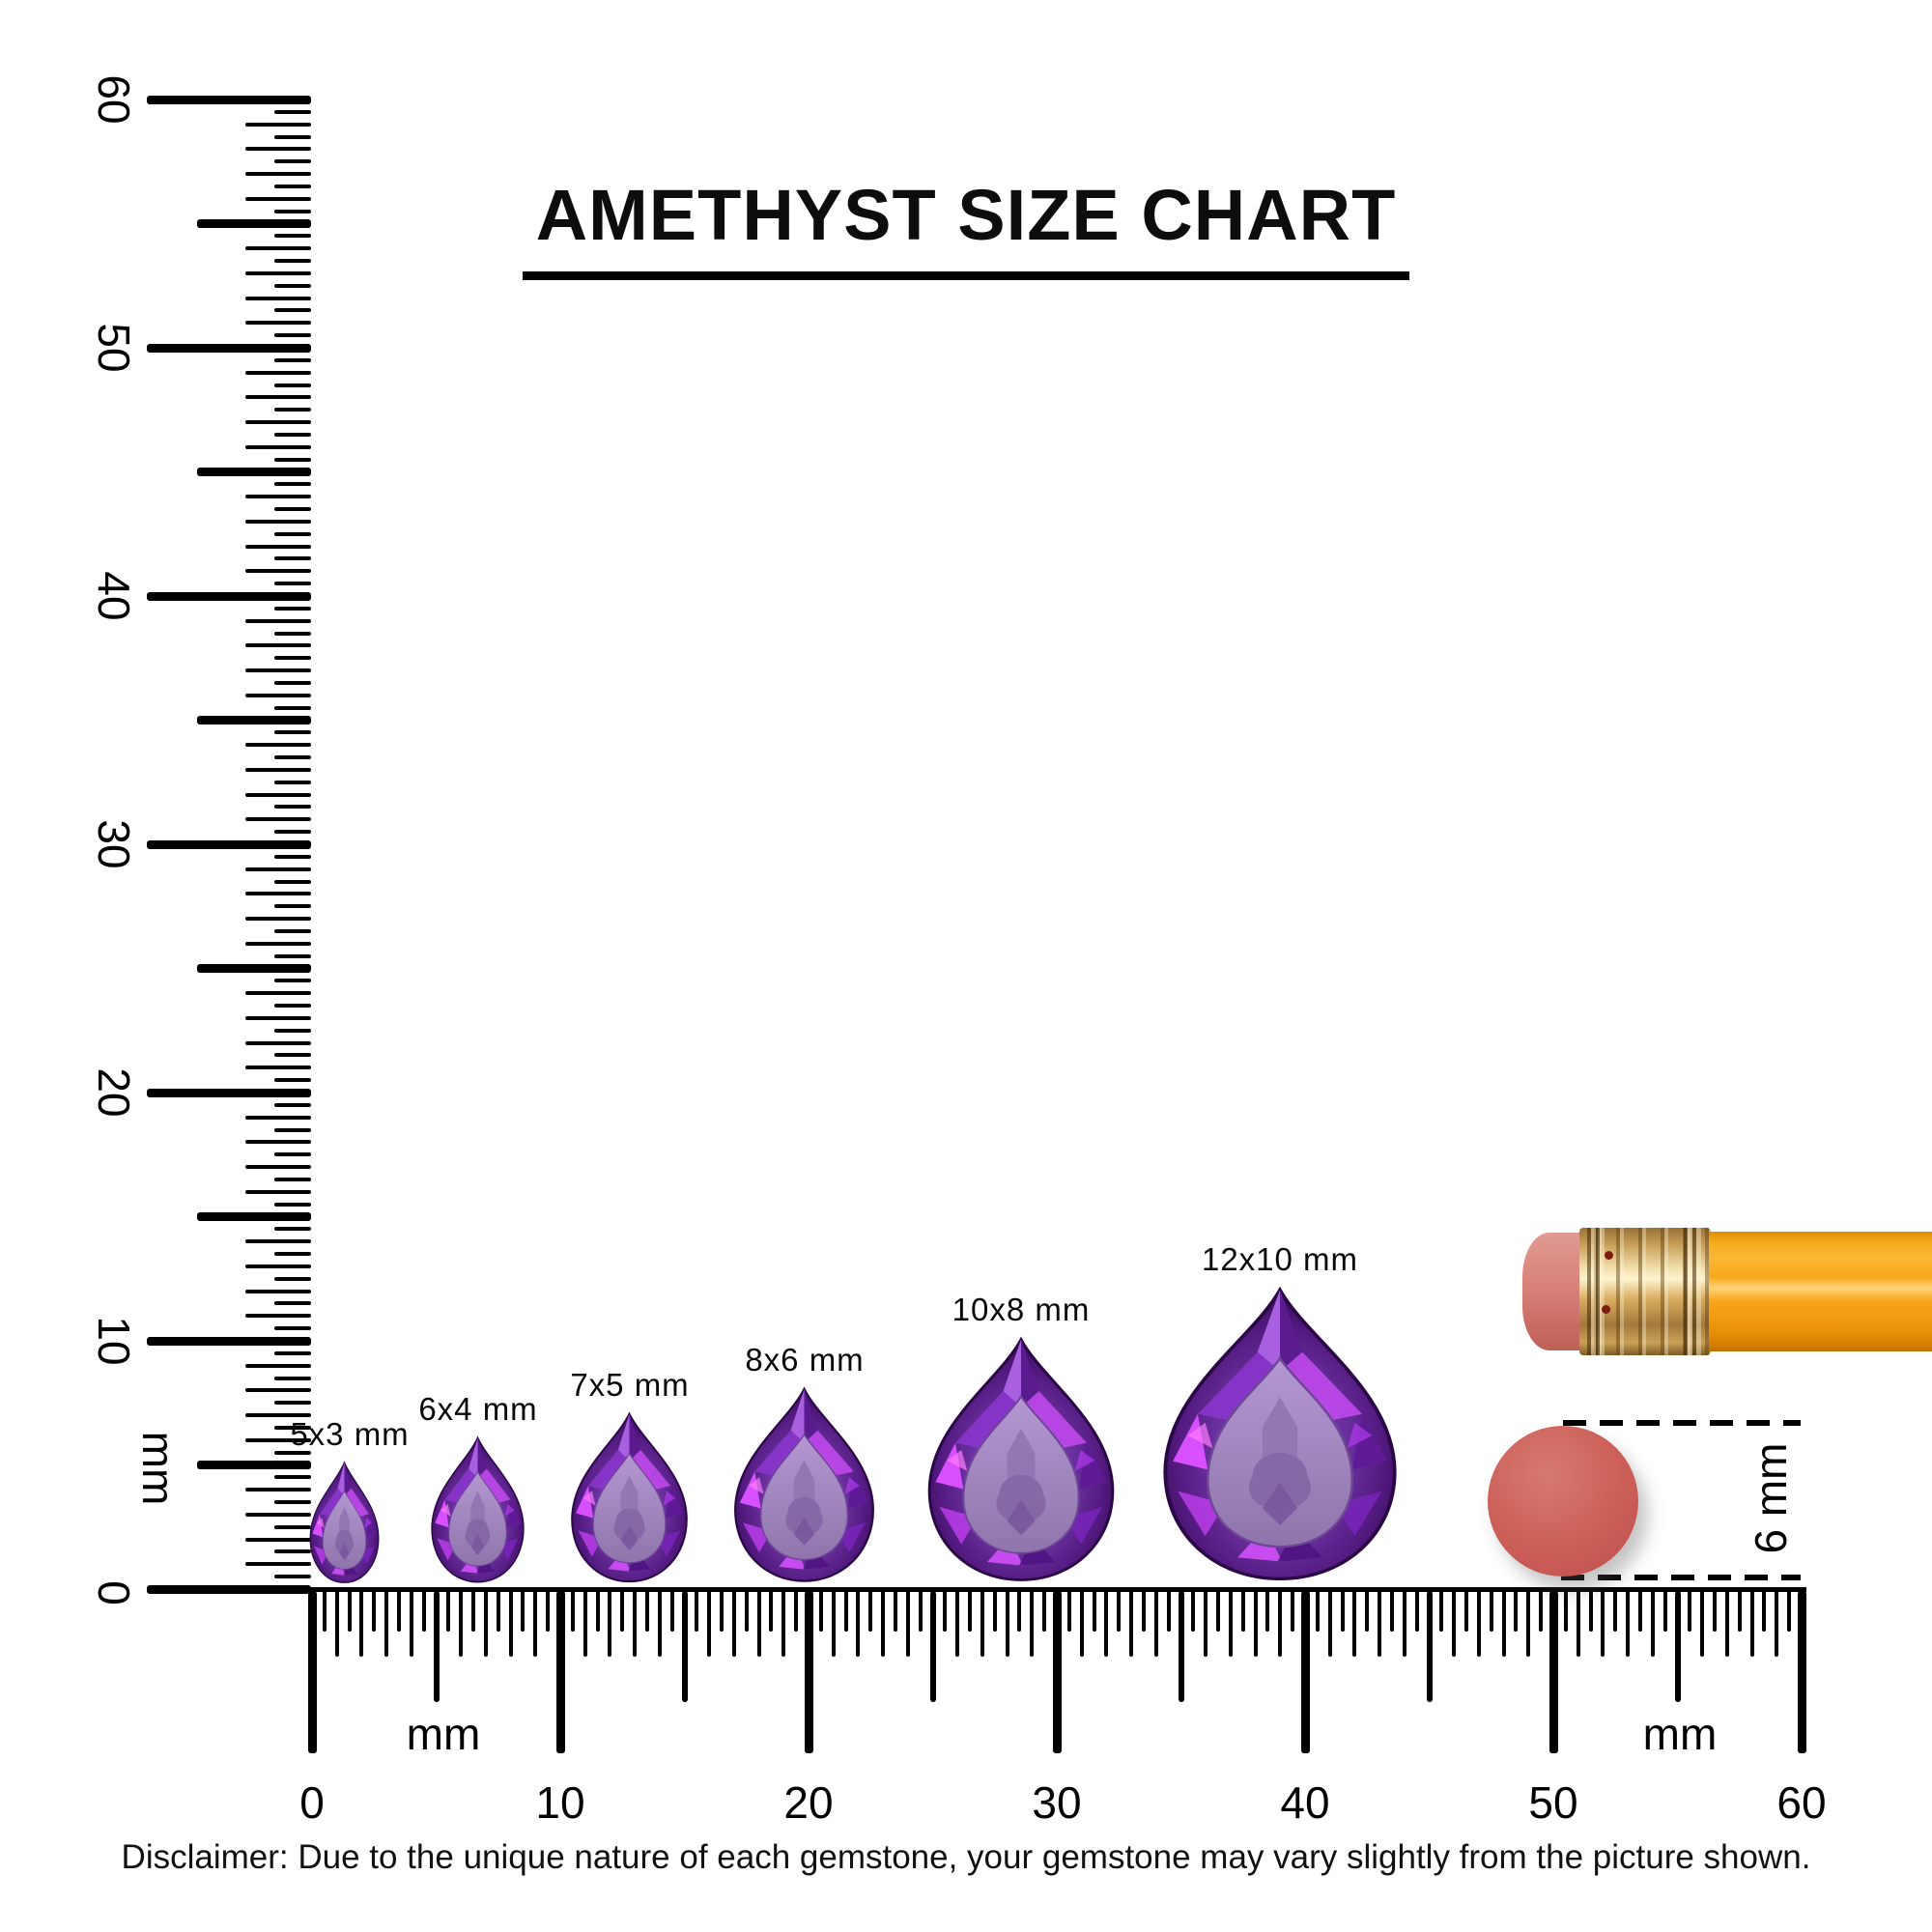  I want to click on page-title: AMETHYST SIZE CHART, so click(966, 227).